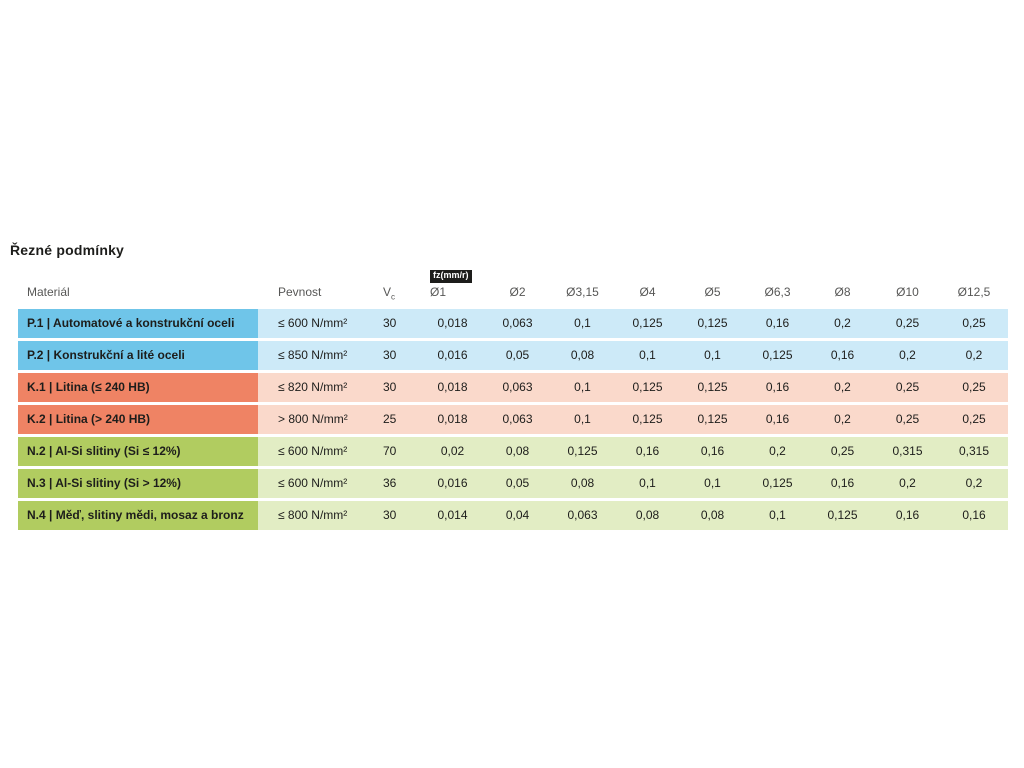 This screenshot has height=768, width=1024. What do you see at coordinates (138, 451) in the screenshot?
I see `material-cell: N.2 | Al-Si slitiny (Si ≤ 12%)` at bounding box center [138, 451].